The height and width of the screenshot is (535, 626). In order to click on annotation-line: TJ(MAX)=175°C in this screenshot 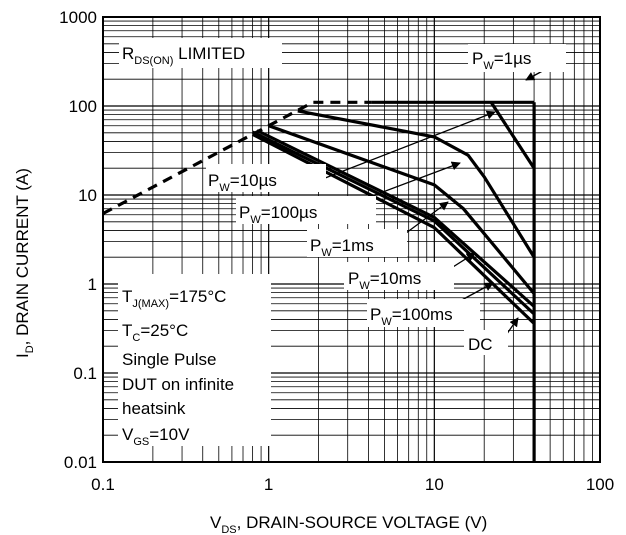, I will do `click(174, 298)`.